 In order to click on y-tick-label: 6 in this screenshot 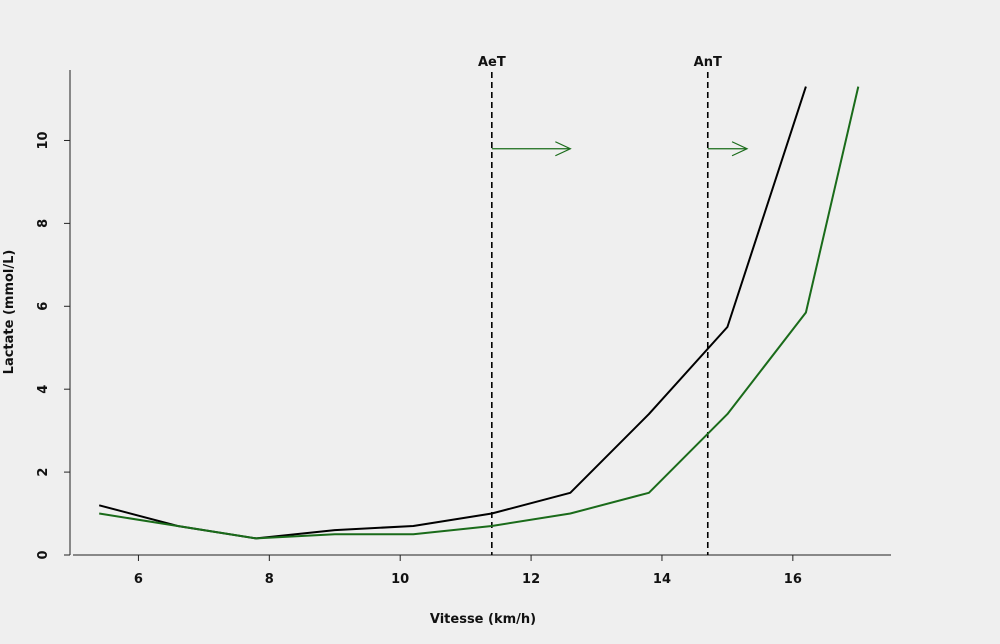, I will do `click(43, 306)`.